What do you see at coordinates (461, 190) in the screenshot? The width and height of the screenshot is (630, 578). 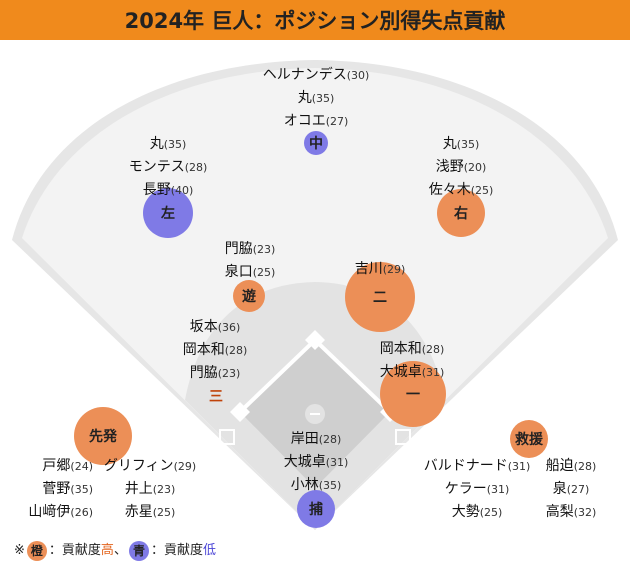 I see `player-line: 佐々木(25)` at bounding box center [461, 190].